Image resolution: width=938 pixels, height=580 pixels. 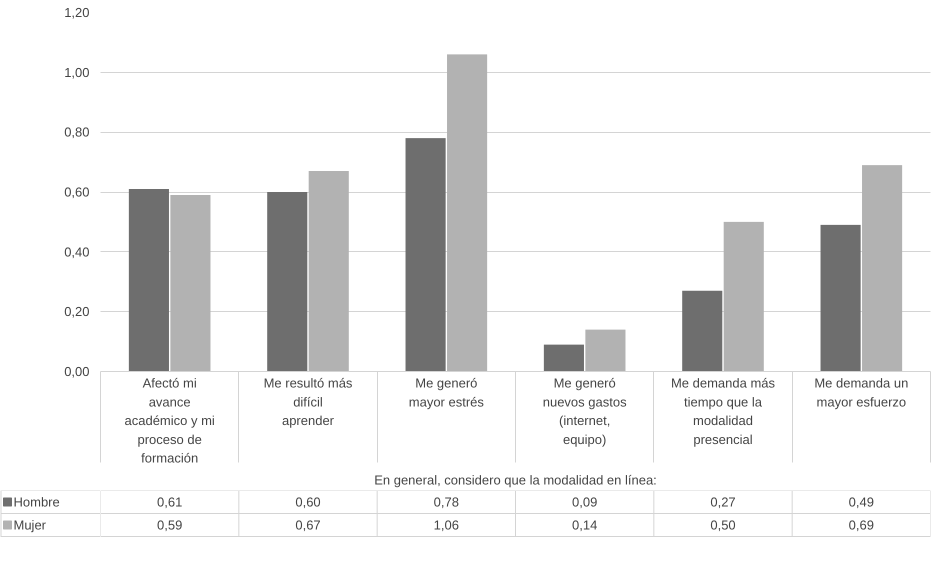 I want to click on y-tick-label: 1,20, so click(x=77, y=12).